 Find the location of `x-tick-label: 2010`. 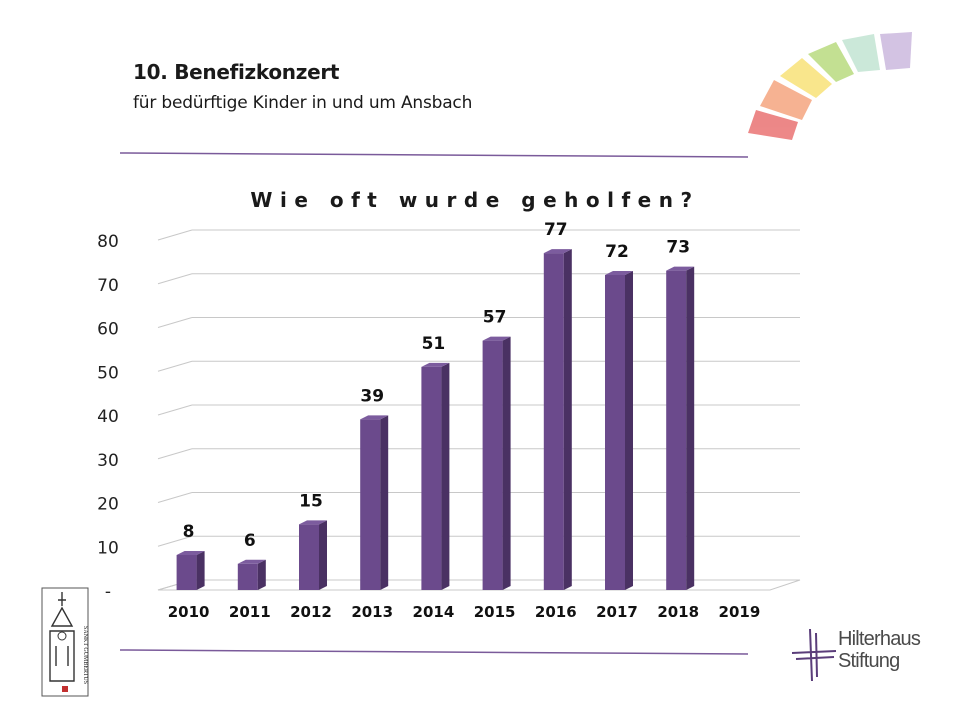

x-tick-label: 2010 is located at coordinates (189, 612).